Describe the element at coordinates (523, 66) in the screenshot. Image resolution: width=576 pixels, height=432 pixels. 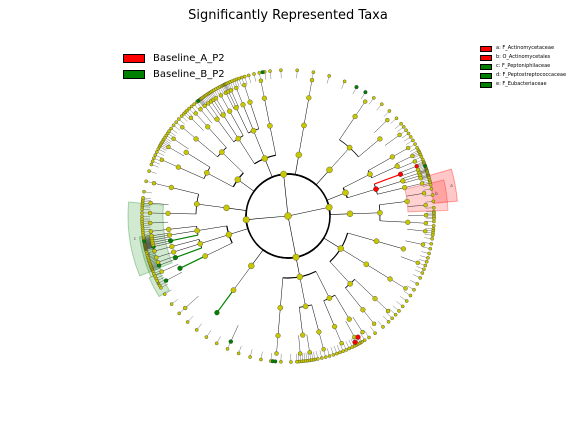
I see `clade-legend-item-c: c: F_Peptoniphilaceae` at that location.